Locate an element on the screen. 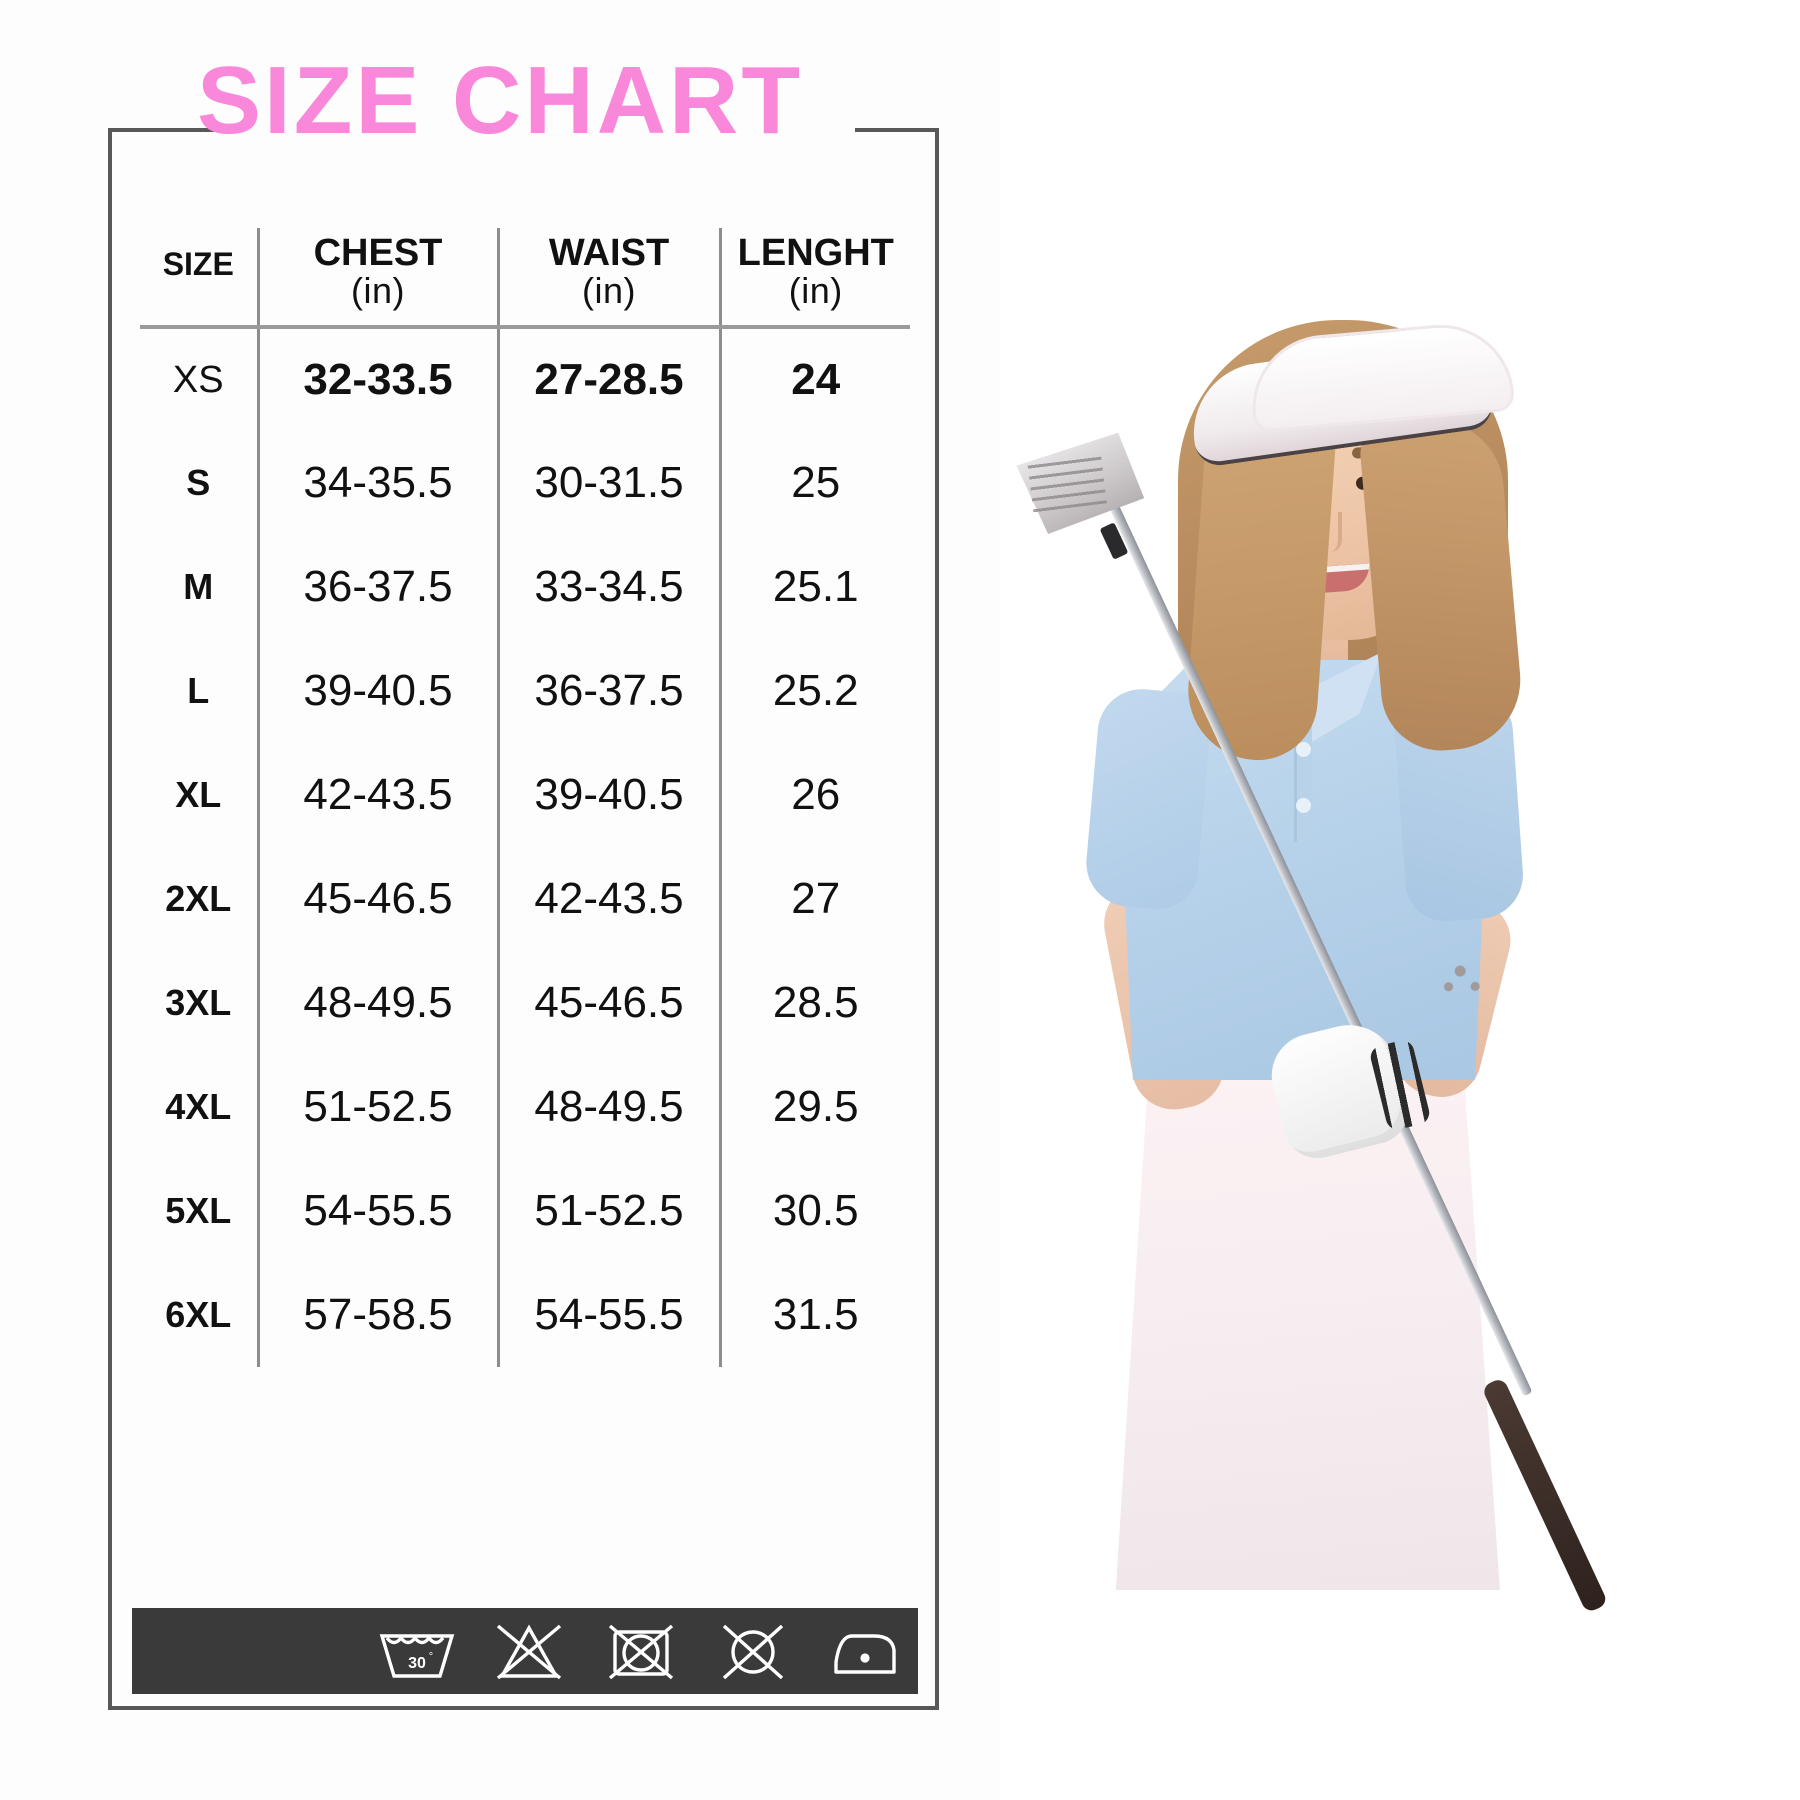 This screenshot has width=1800, height=1800. do-not-tumble-dry-icon is located at coordinates (641, 1652).